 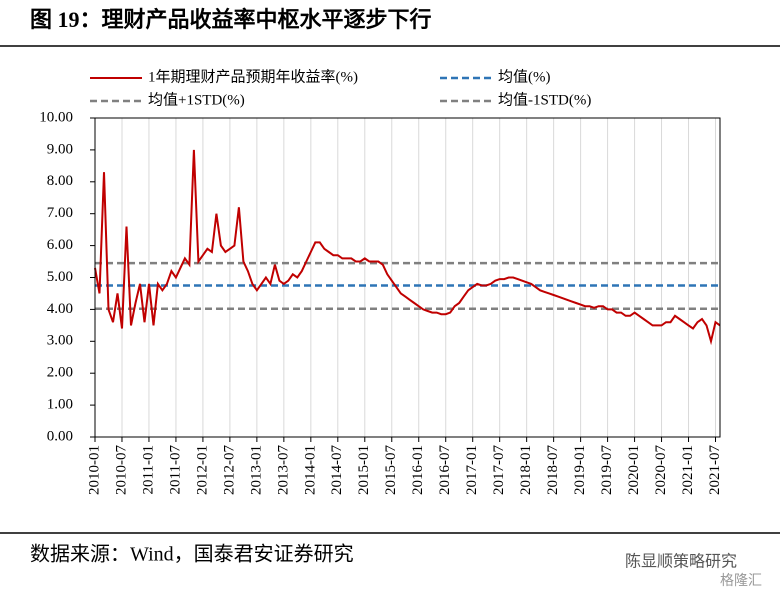 I want to click on legend-label: 1年期理财产品预期年收益率(%), so click(x=253, y=76).